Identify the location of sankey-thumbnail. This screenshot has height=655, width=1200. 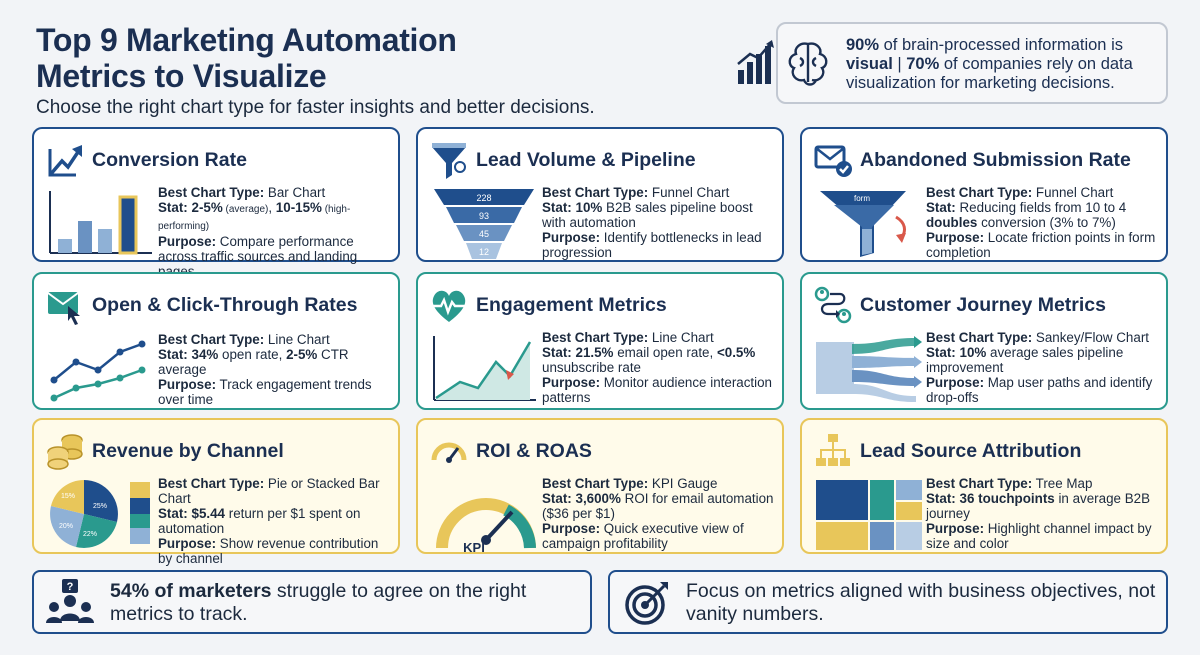
(869, 369).